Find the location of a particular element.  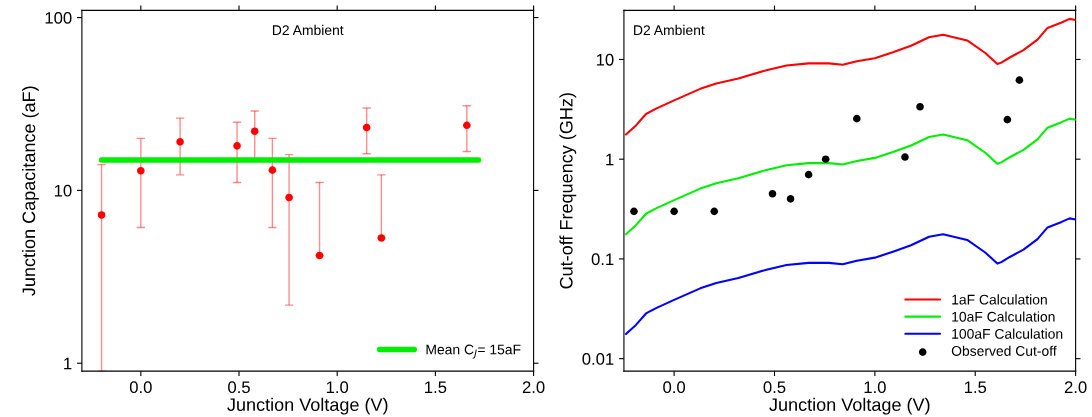

y-tick-label: 0.1 is located at coordinates (602, 259).